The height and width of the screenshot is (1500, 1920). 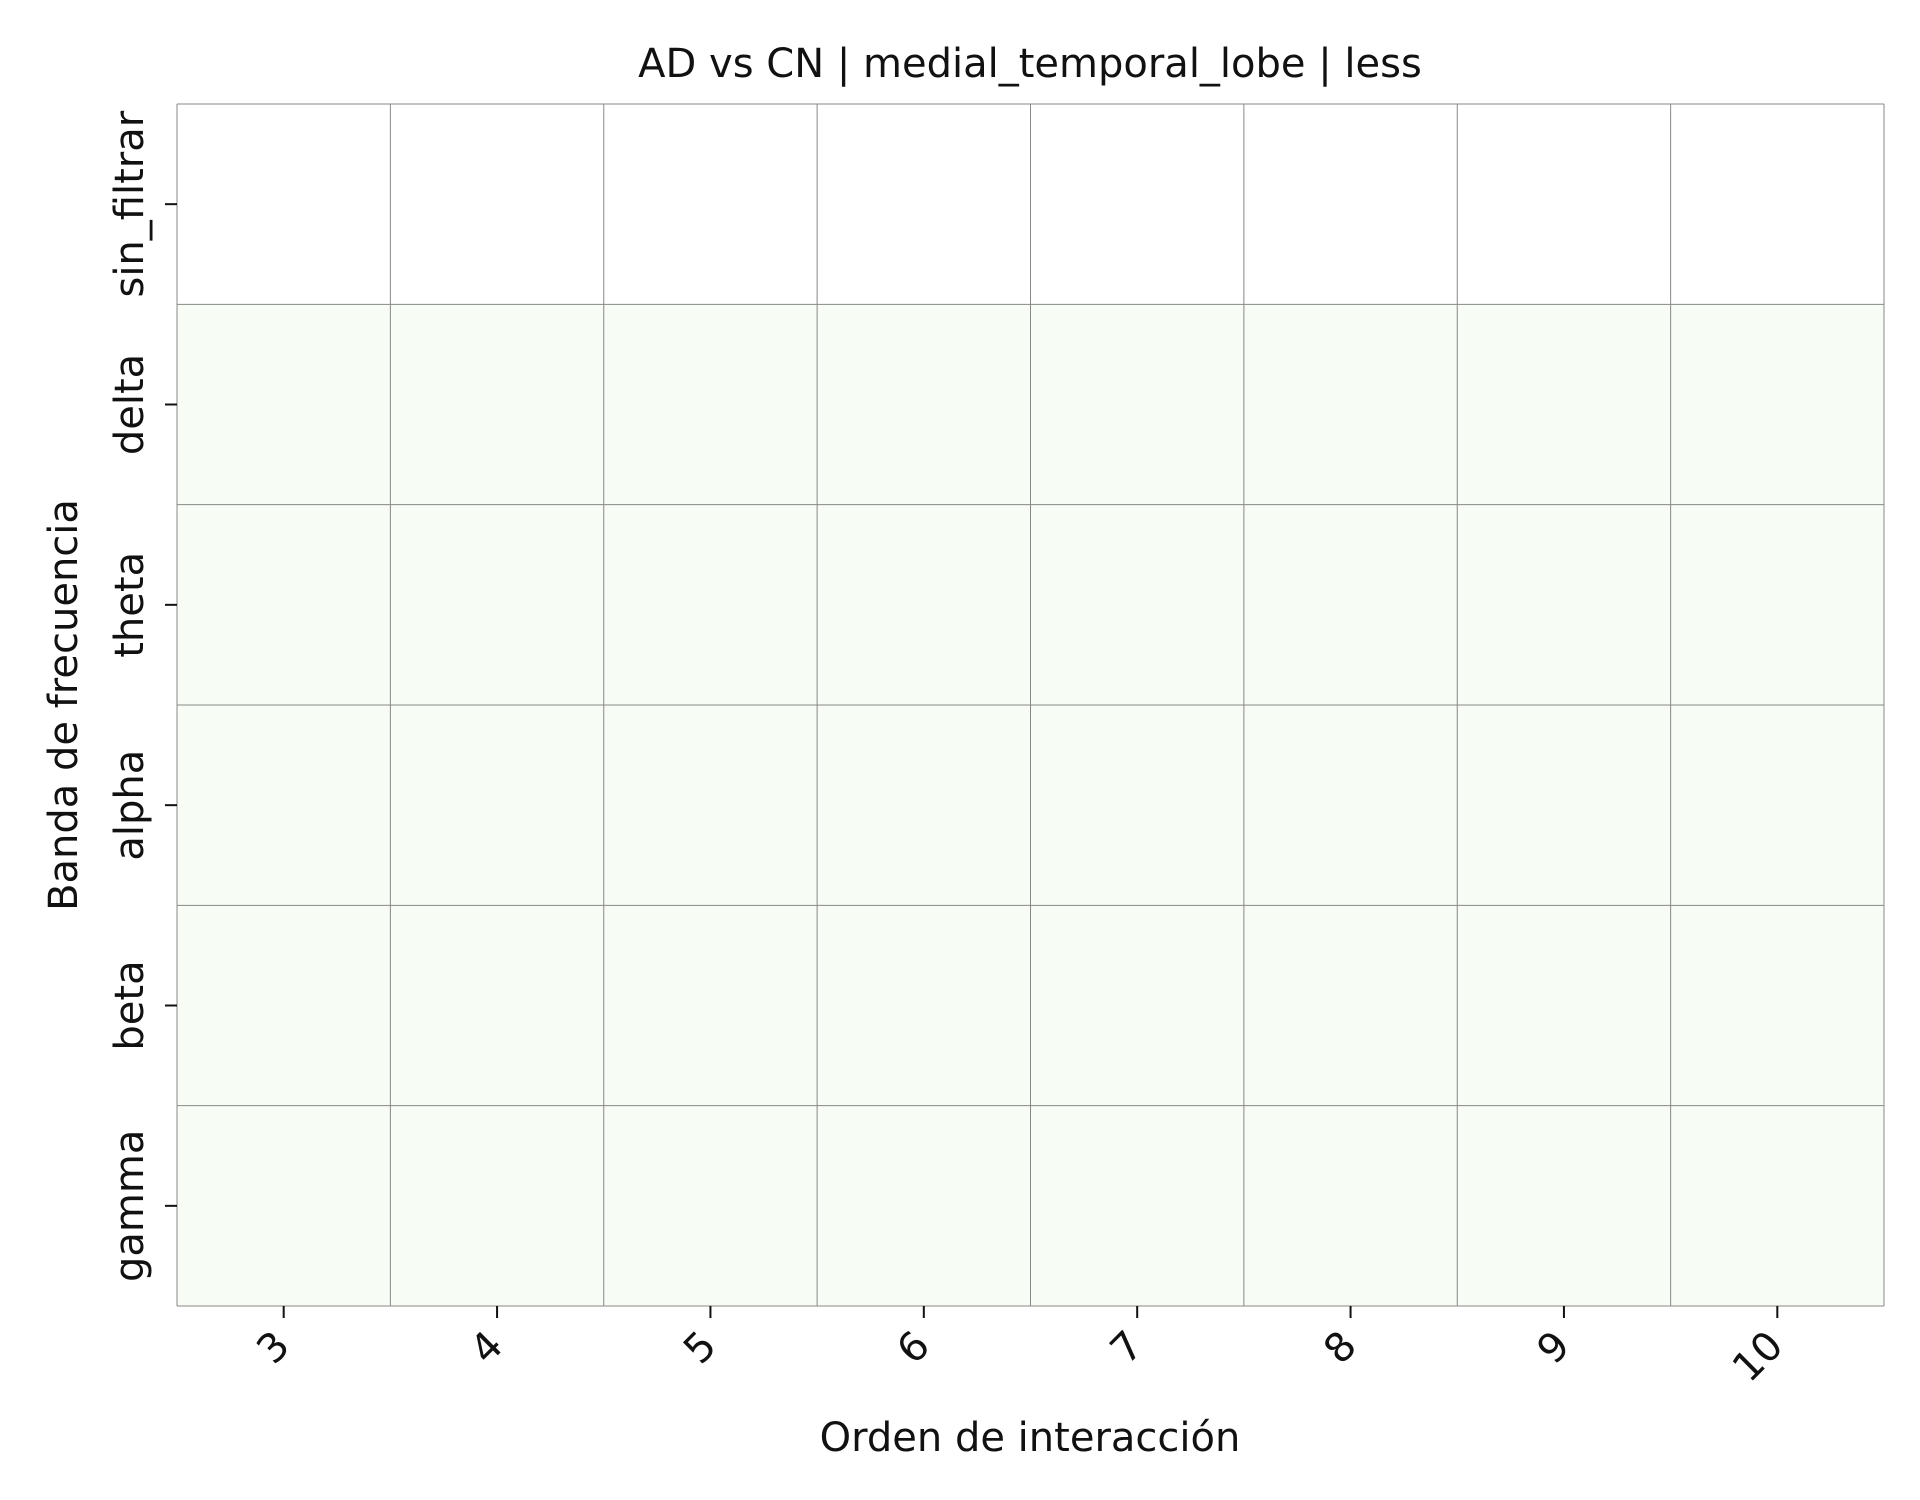 I want to click on x-tick-label: 8, so click(x=1340, y=1348).